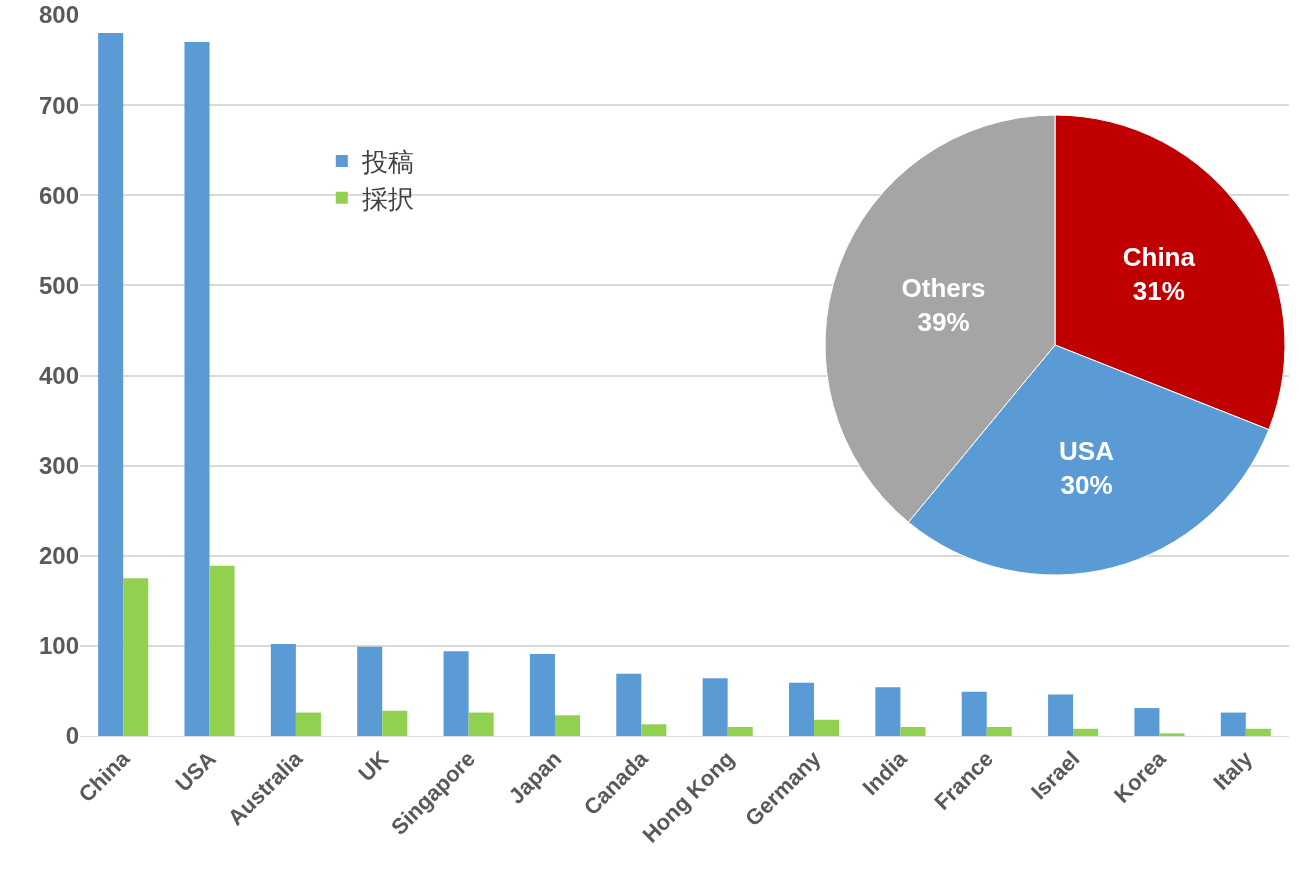 The image size is (1299, 876). I want to click on y-tick-label: 100, so click(58, 646).